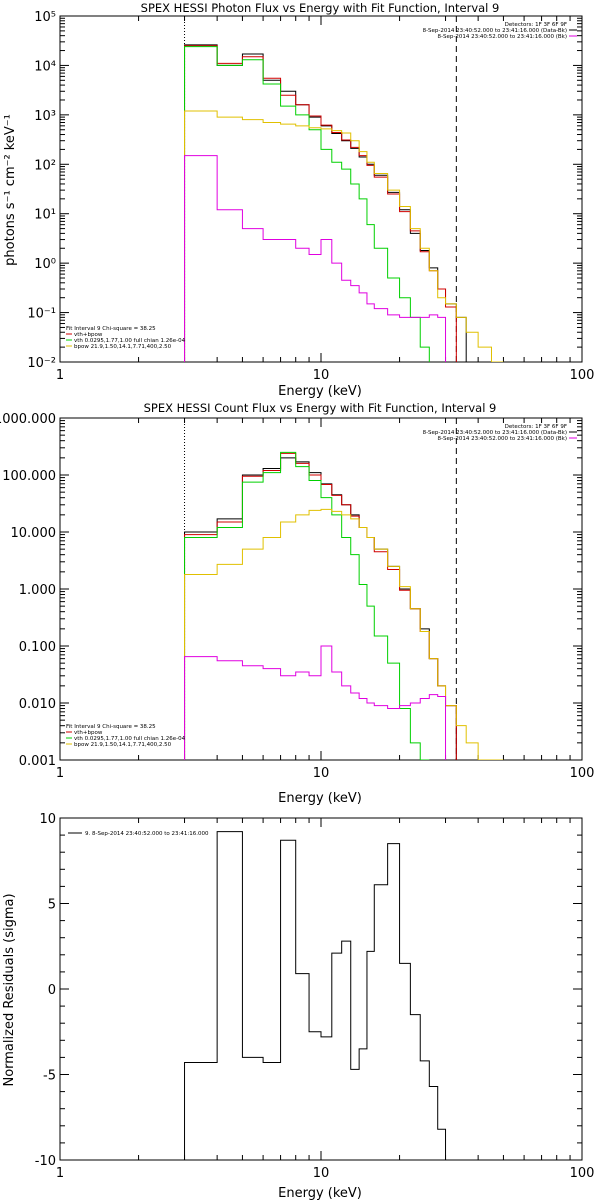 The image size is (600, 1200). What do you see at coordinates (34, 533) in the screenshot?
I see `y-tick-label: 10.000` at bounding box center [34, 533].